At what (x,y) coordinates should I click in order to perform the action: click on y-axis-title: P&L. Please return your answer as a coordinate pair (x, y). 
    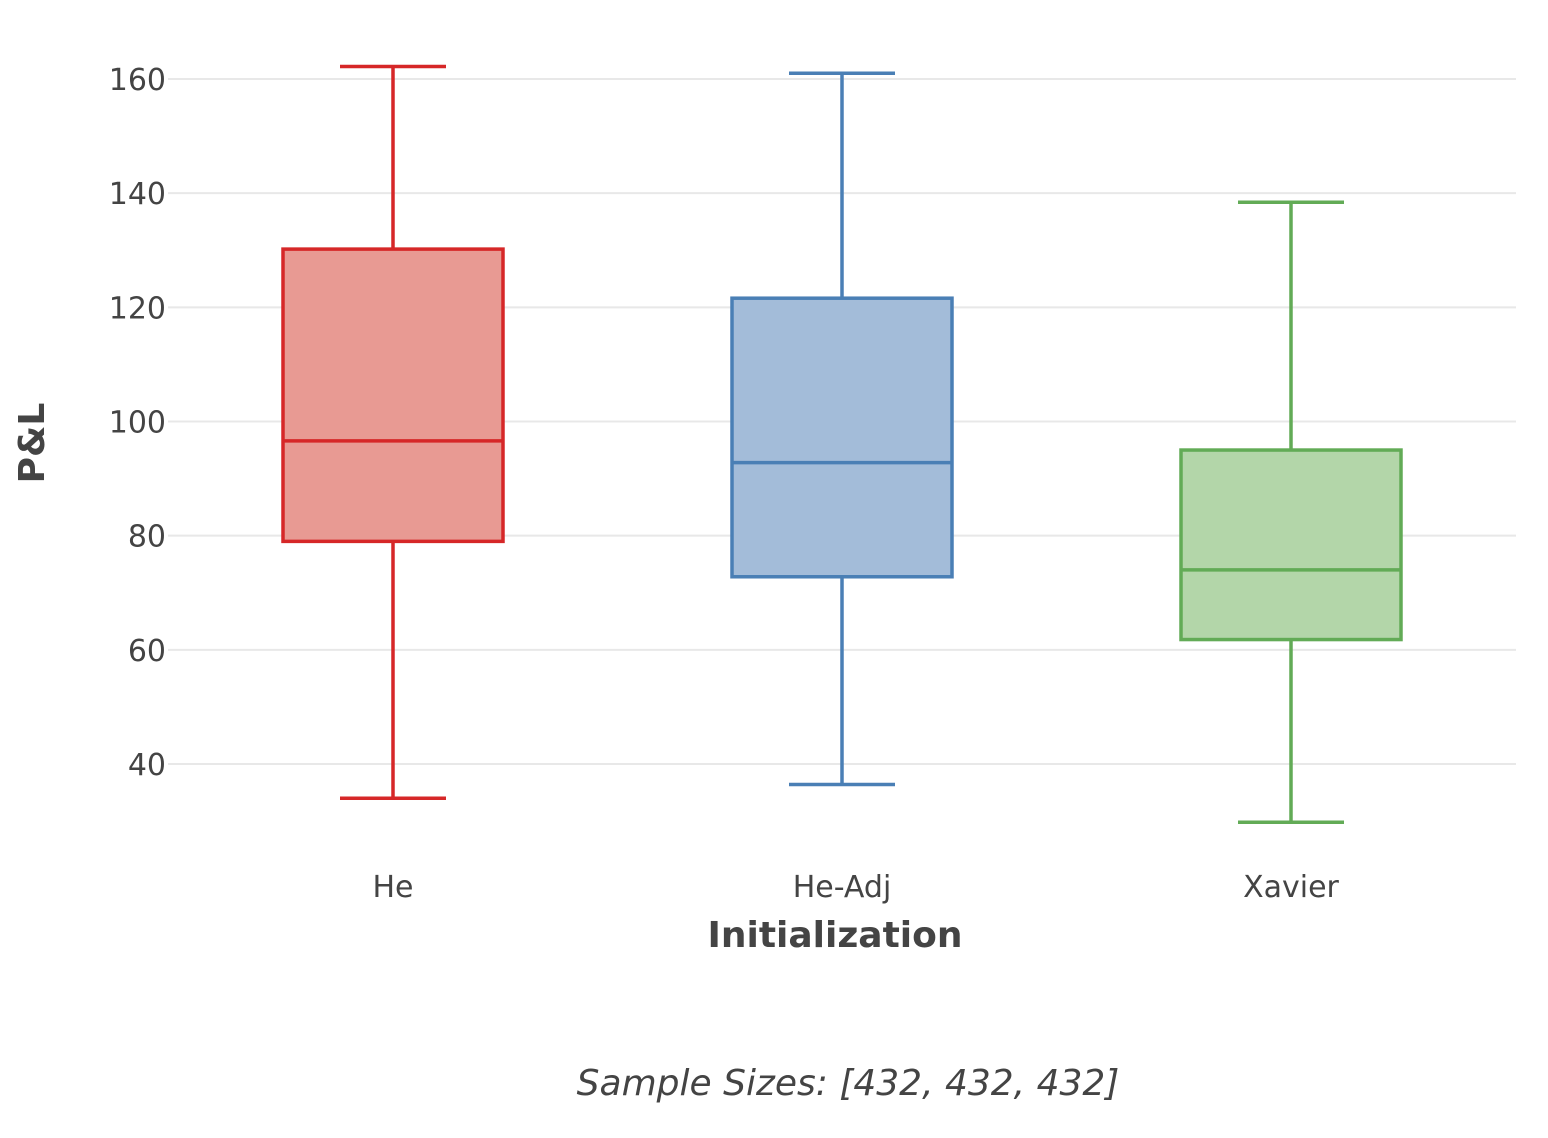
    Looking at the image, I should click on (32, 443).